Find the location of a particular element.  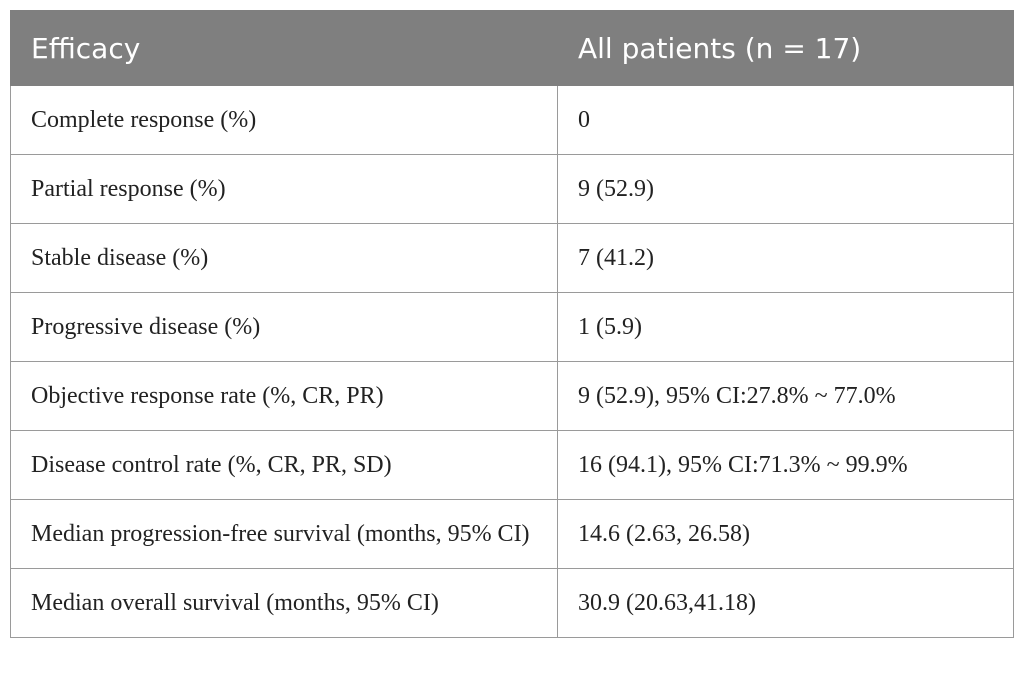

table-row: Partial response (%) 9 (52.9) is located at coordinates (512, 189).